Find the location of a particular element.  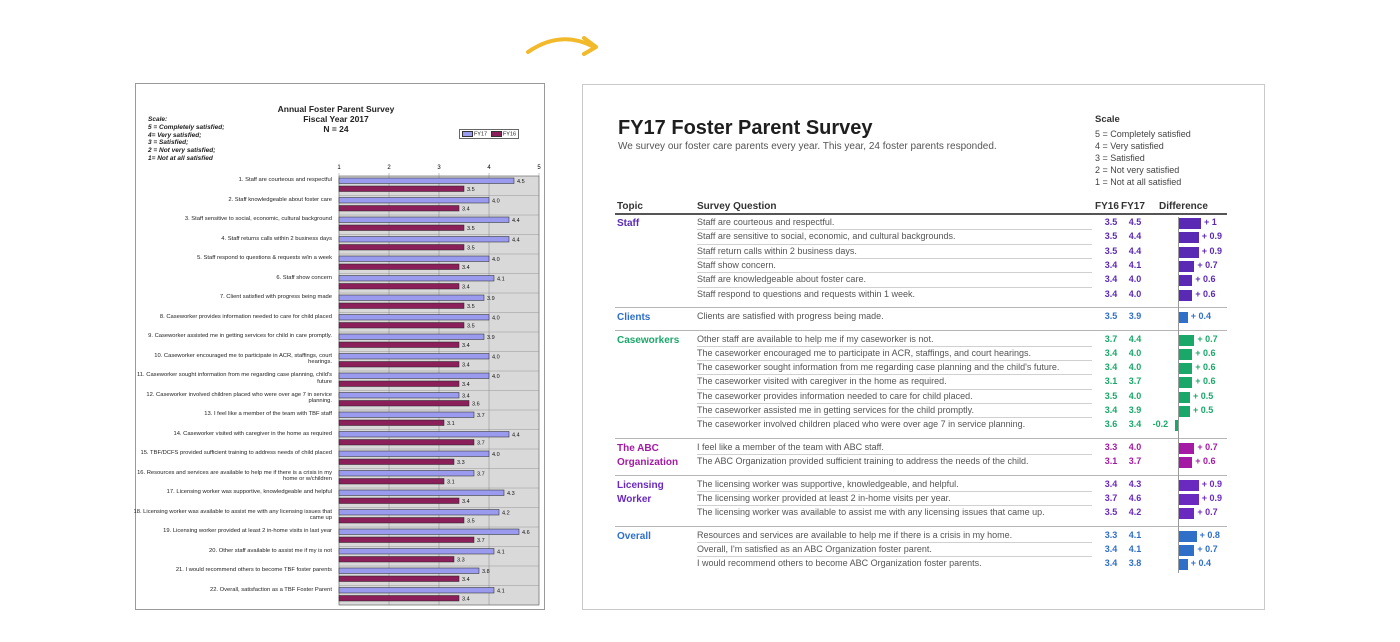

group-divider is located at coordinates (921, 526).